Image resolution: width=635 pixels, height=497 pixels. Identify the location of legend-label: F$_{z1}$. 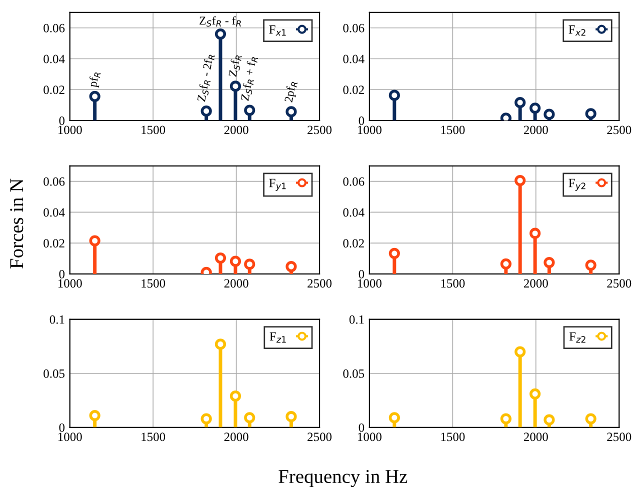
(278, 337).